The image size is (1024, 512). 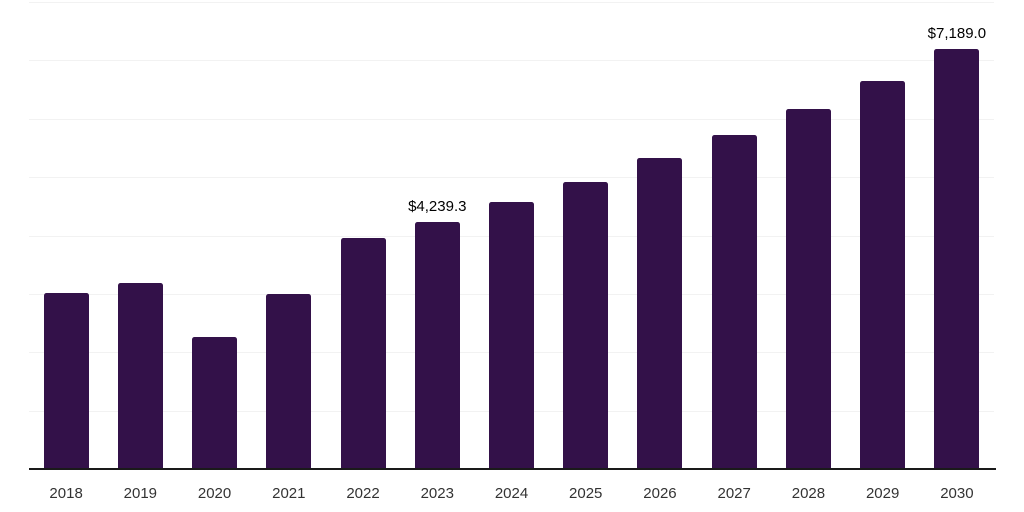 I want to click on bar-2029, so click(x=883, y=274).